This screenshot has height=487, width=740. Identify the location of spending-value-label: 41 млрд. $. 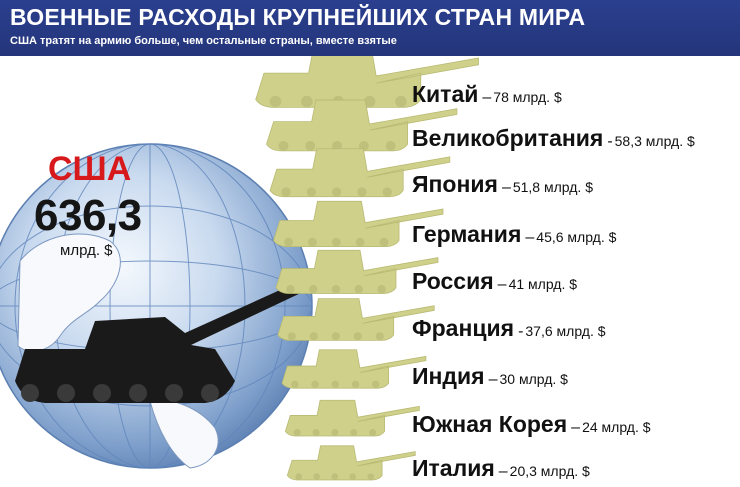
(543, 284).